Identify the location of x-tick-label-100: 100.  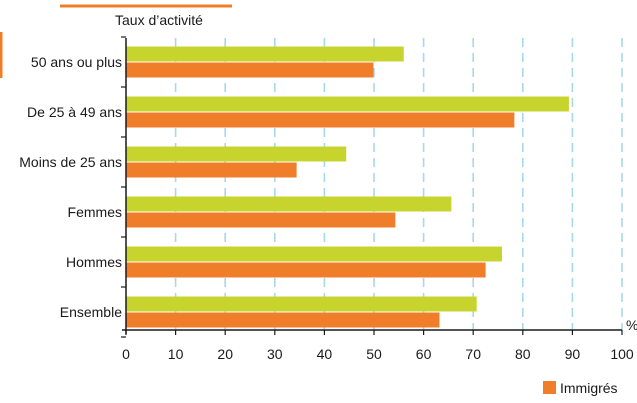
(622, 354).